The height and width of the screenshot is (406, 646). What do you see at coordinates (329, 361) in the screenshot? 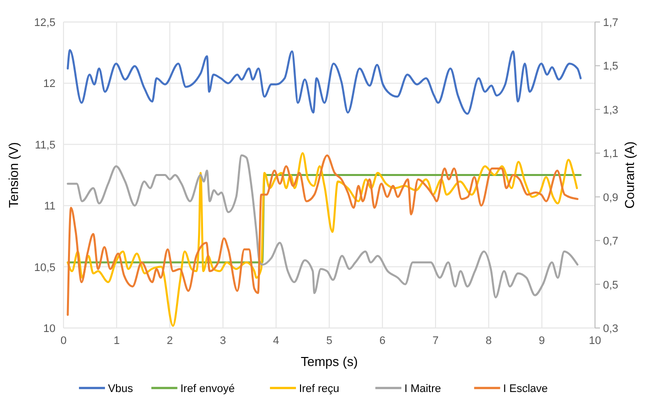
I see `x-axis-title: Temps (s)` at bounding box center [329, 361].